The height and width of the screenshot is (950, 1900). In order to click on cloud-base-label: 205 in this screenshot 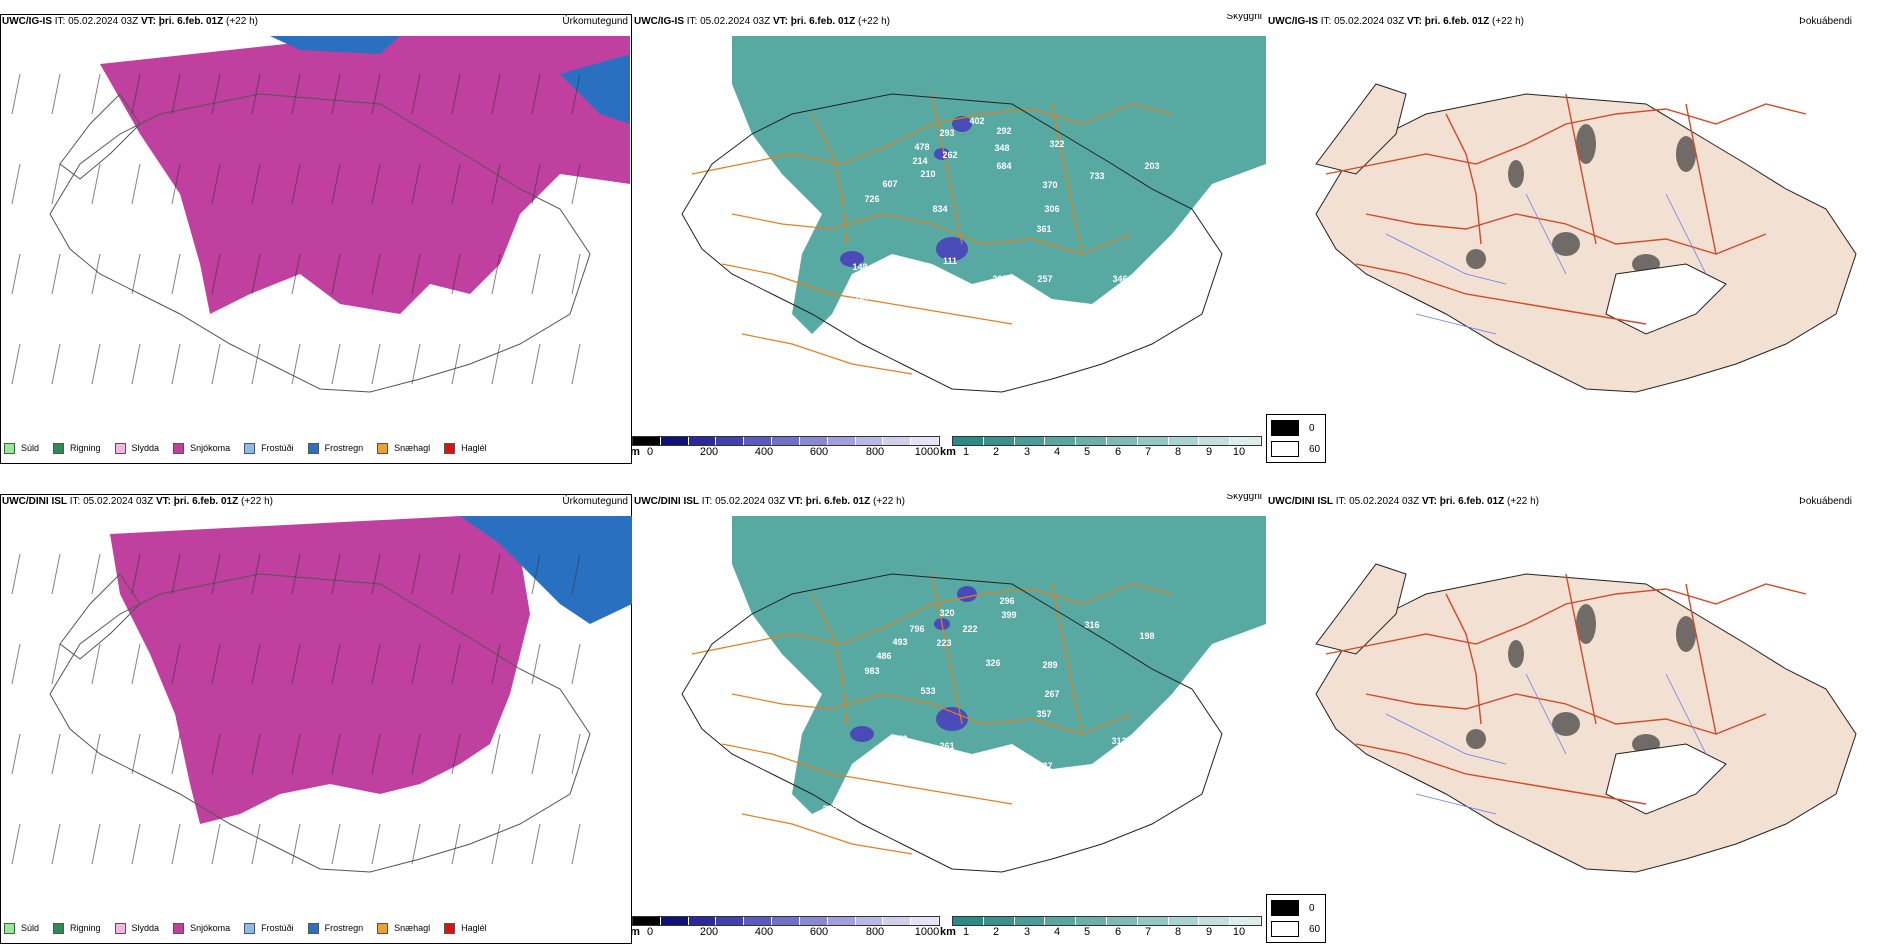, I will do `click(1066, 791)`.